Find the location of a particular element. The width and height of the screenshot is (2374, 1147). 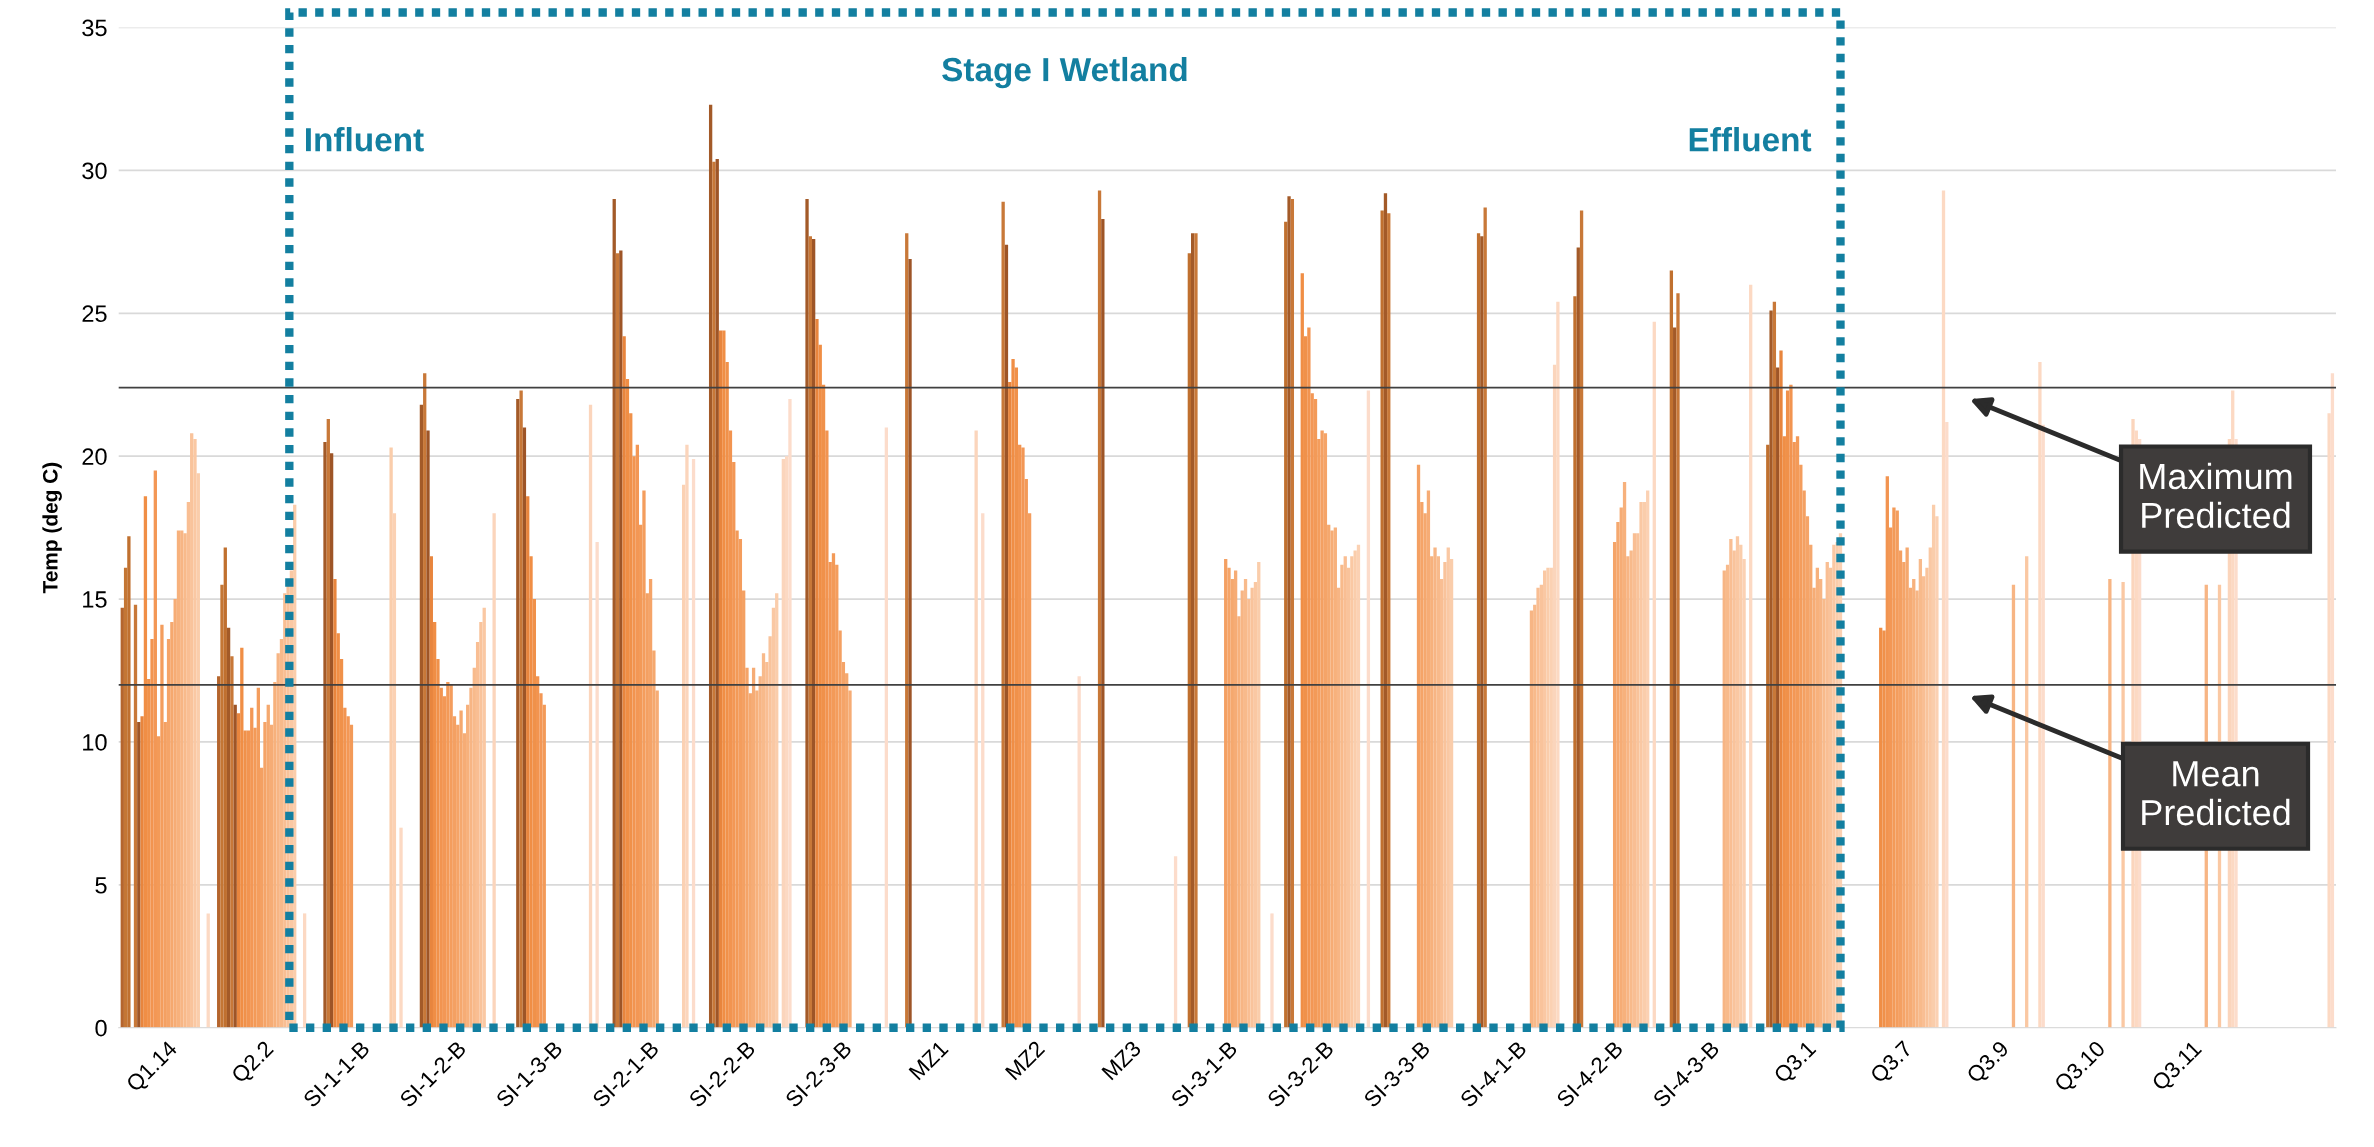

ref-line-label: Maximum Predicted is located at coordinates (2216, 495).